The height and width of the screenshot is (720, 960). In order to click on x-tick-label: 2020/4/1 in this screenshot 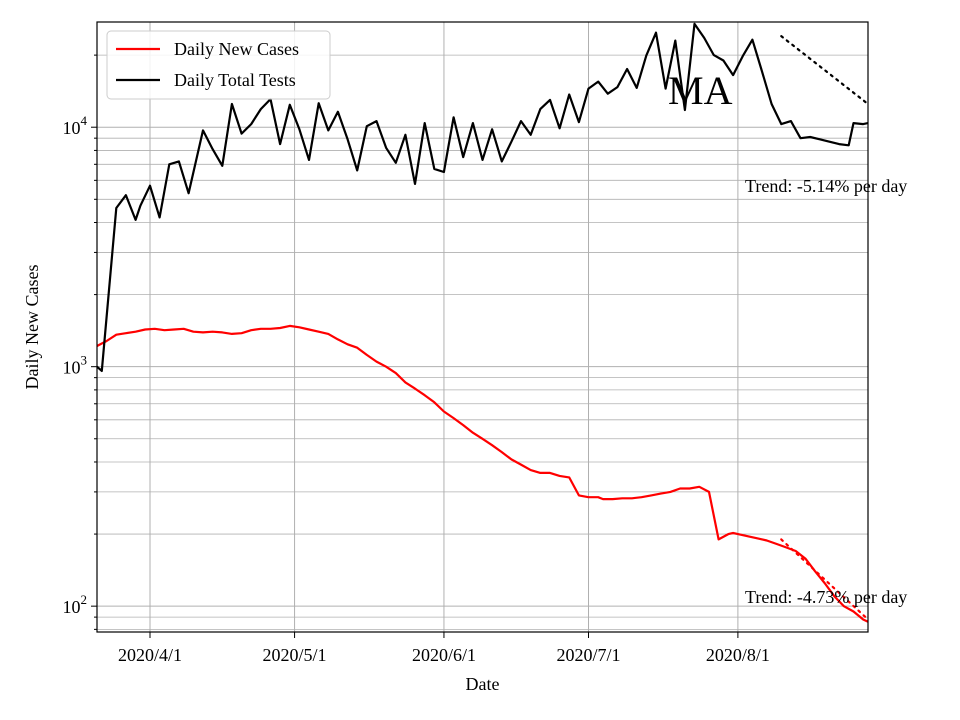, I will do `click(150, 655)`.